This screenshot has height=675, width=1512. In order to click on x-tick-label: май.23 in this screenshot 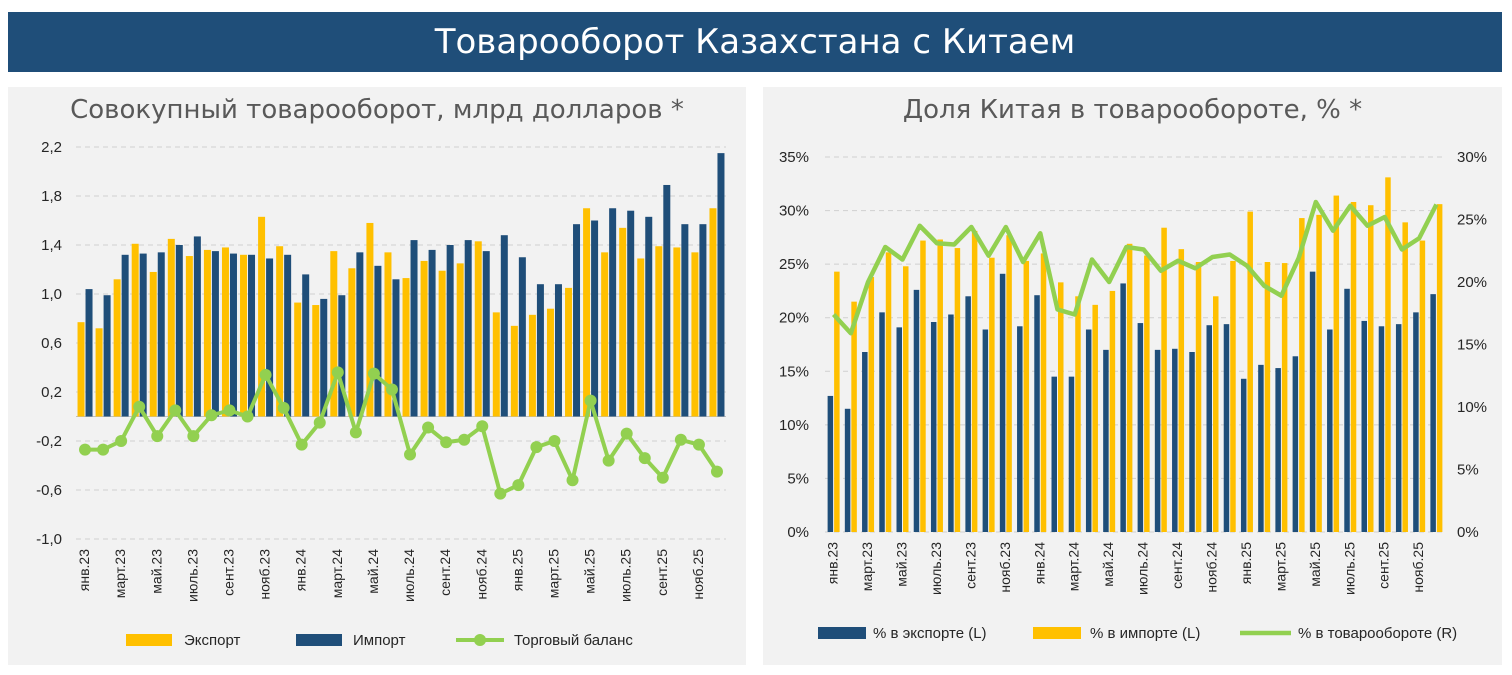, I will do `click(902, 564)`.